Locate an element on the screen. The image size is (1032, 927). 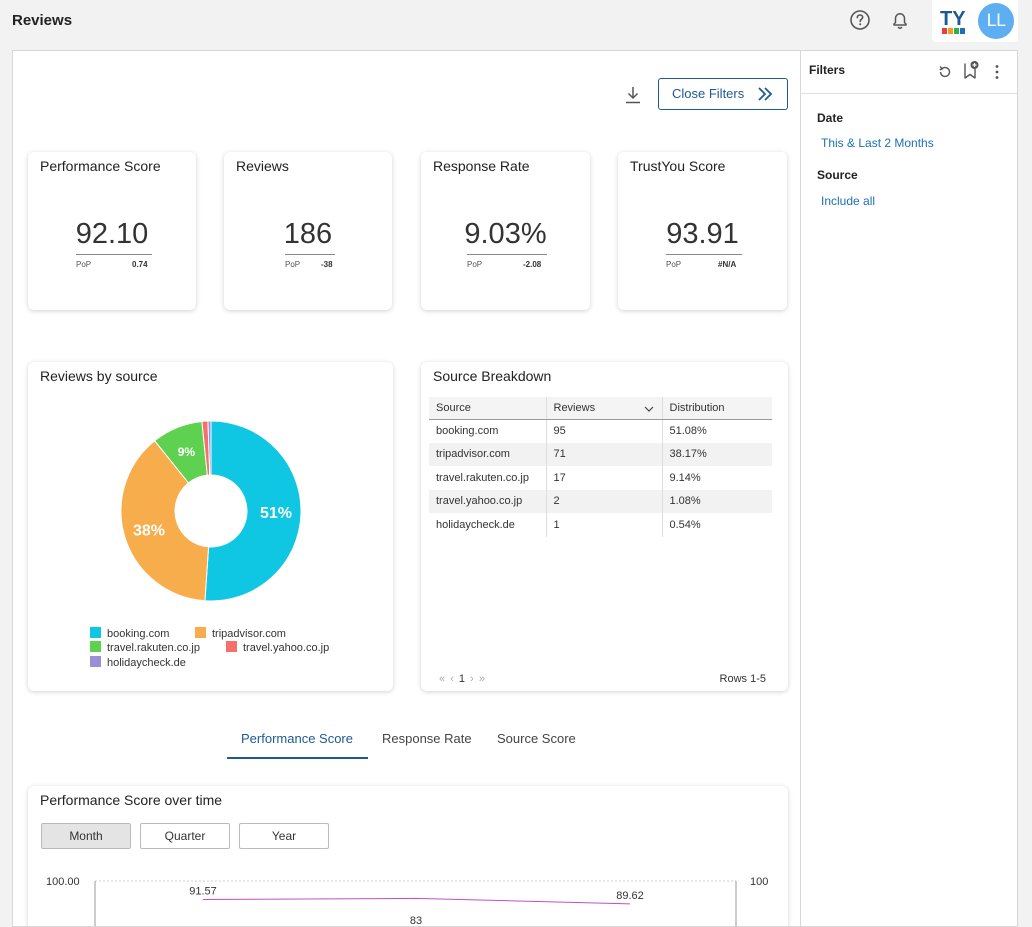
tab-response-rate: Response Rate is located at coordinates (427, 738).